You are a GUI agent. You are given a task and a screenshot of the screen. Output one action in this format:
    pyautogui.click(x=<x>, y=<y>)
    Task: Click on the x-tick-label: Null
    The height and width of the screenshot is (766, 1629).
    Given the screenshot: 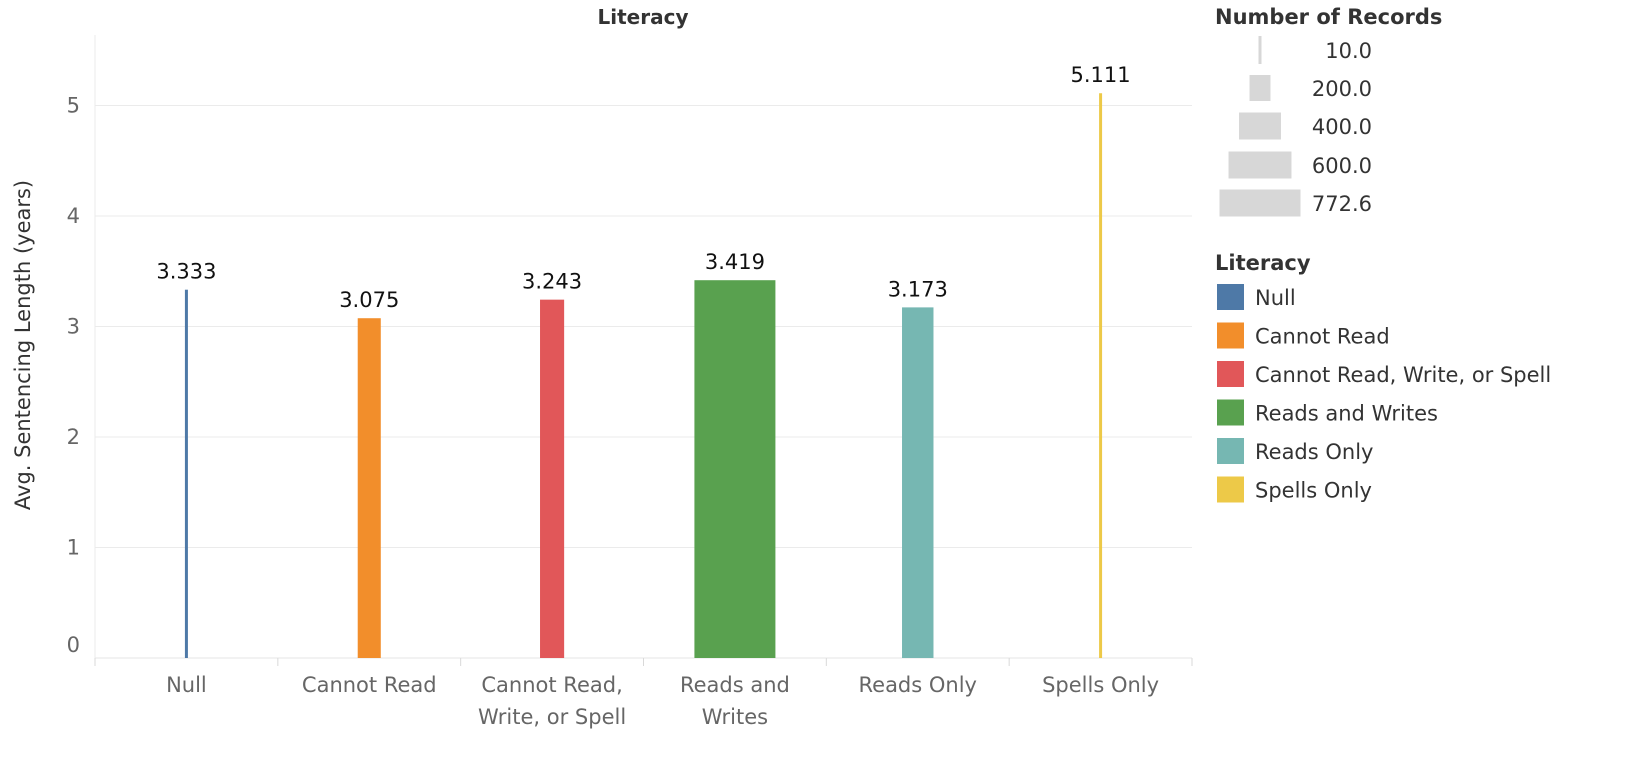 What is the action you would take?
    pyautogui.click(x=186, y=685)
    